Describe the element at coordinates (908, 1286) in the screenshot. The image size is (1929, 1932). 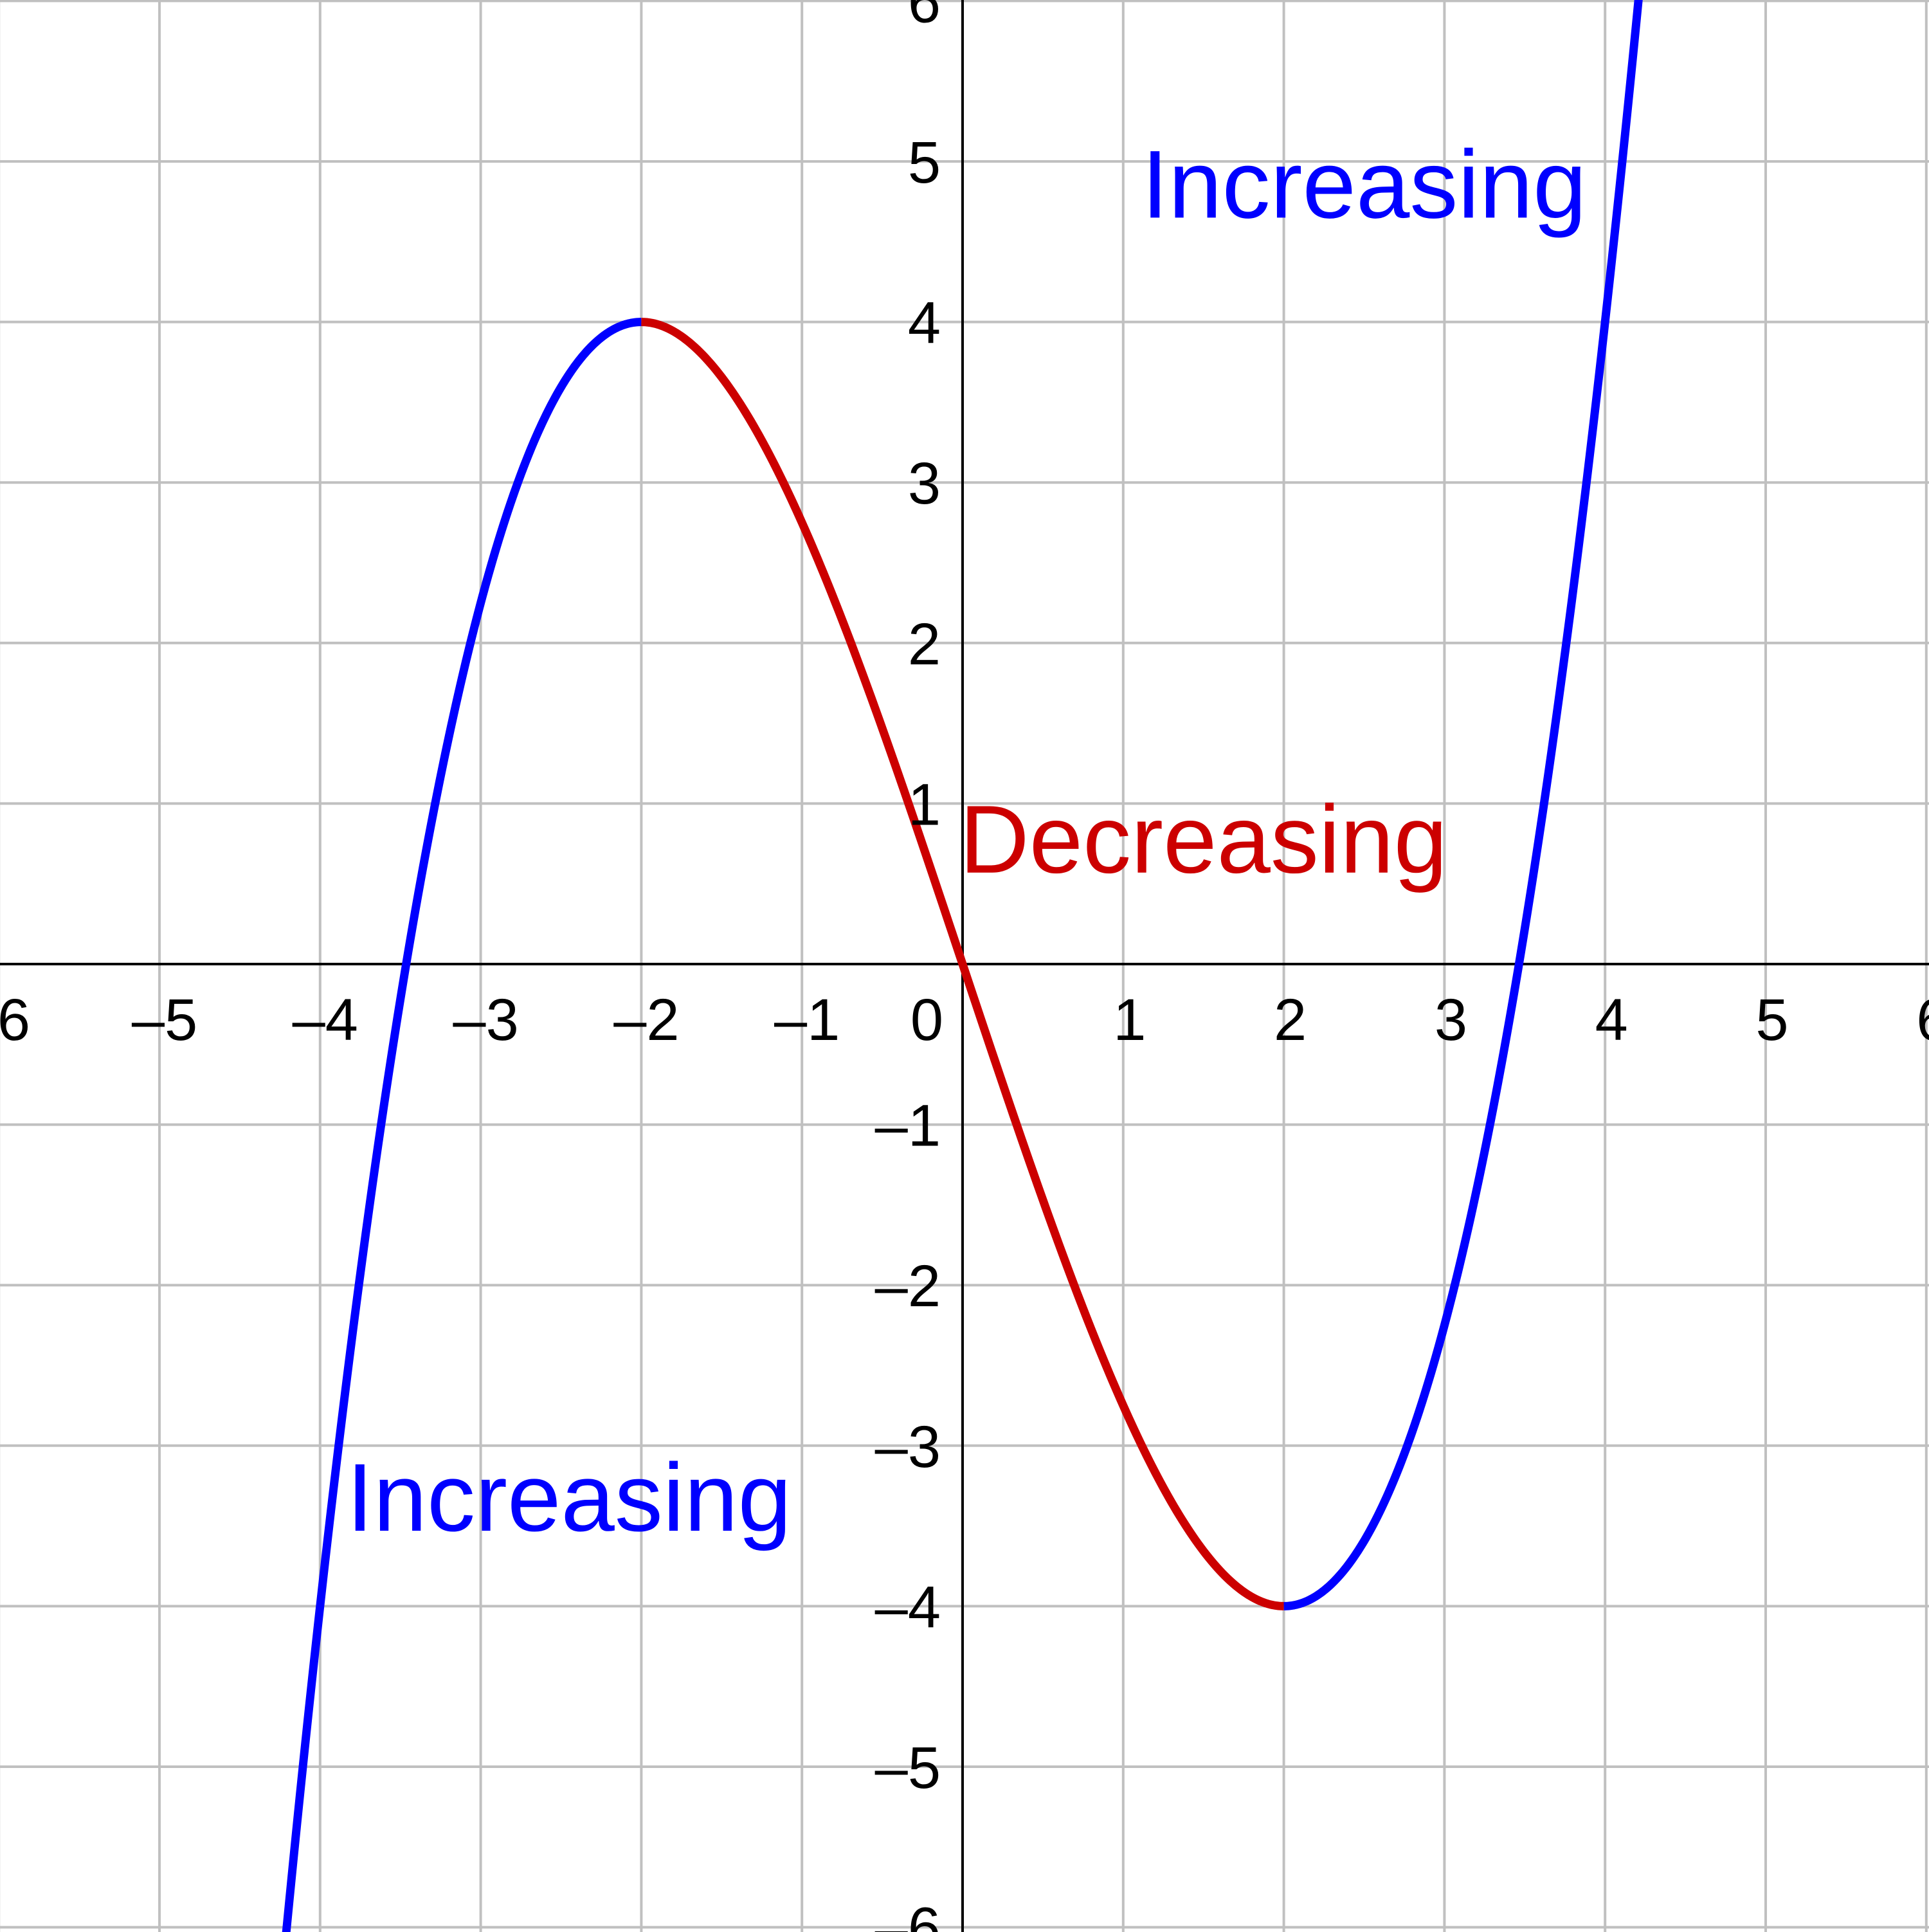
I see `y-tick-label: –2` at that location.